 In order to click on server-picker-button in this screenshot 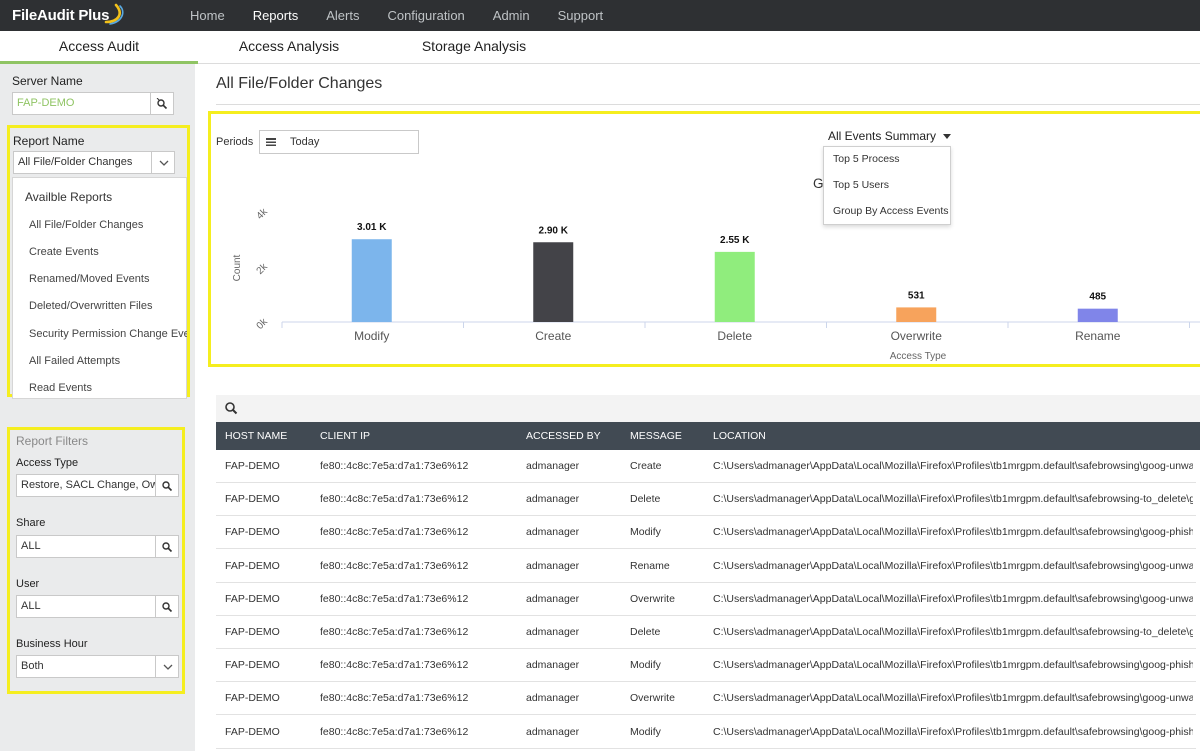, I will do `click(162, 103)`.